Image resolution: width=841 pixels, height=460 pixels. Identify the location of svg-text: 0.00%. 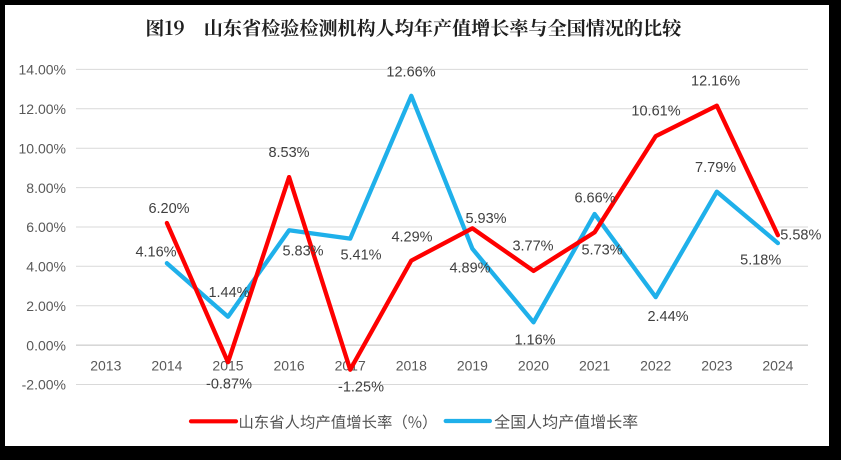
(46, 345).